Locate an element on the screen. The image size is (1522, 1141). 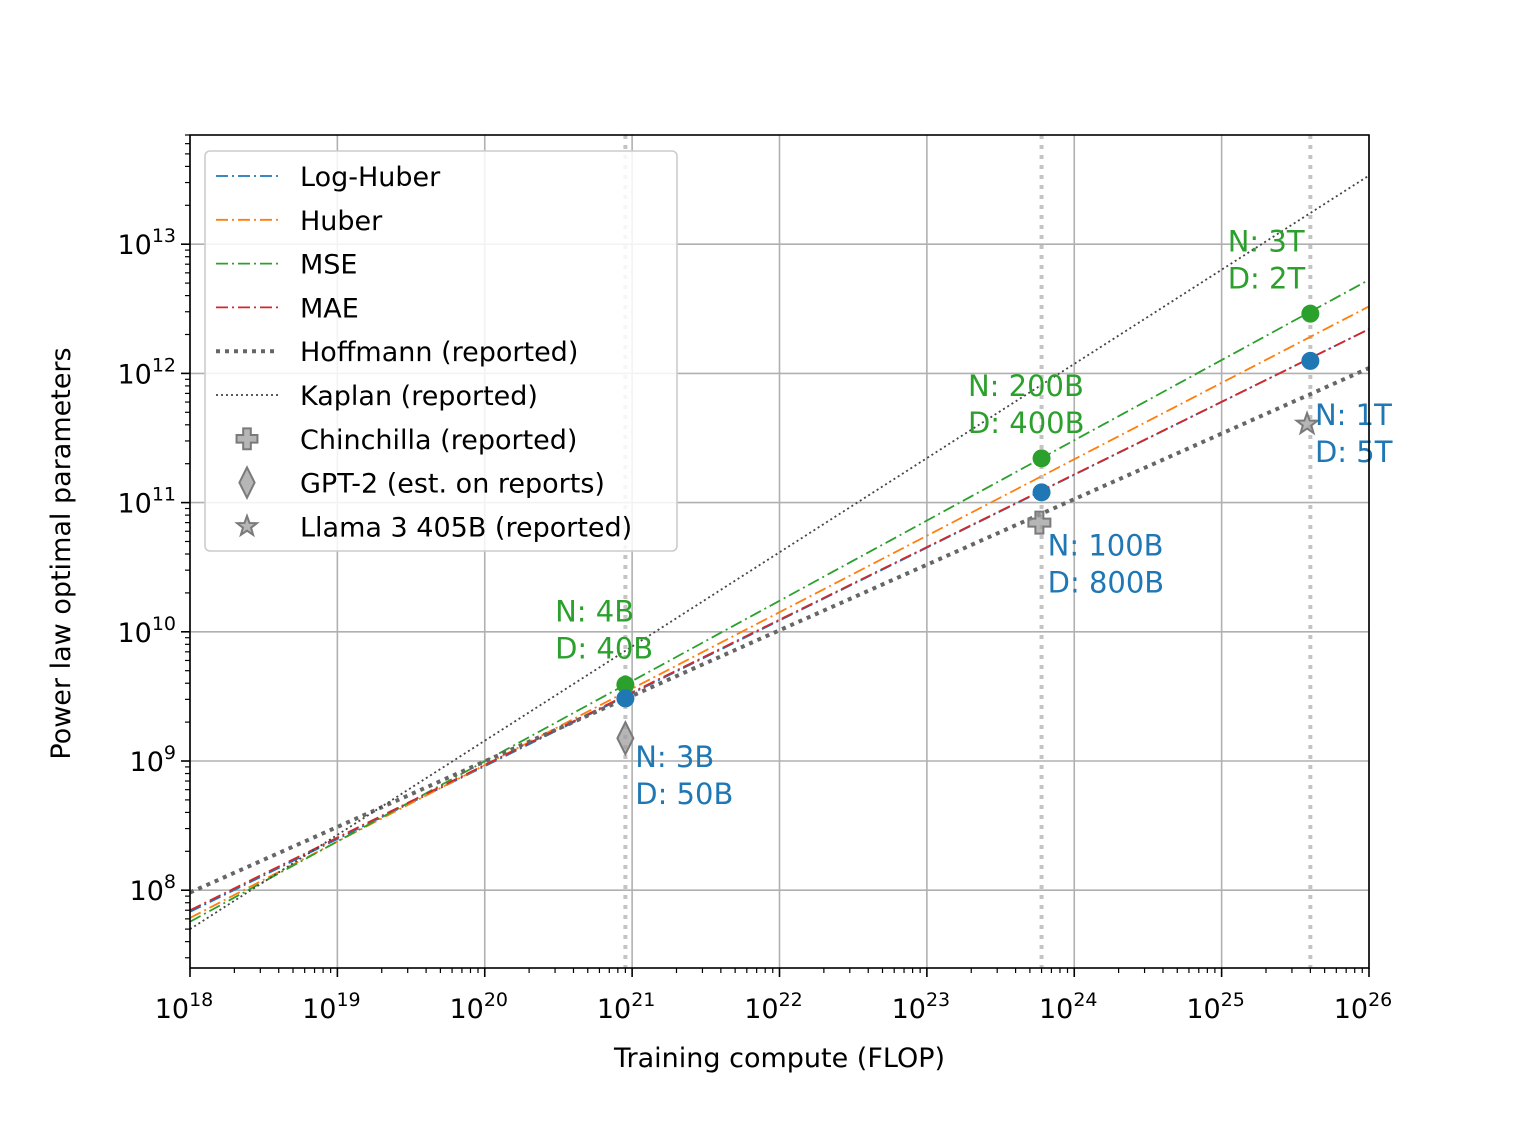
y-tick-label: 10¹² is located at coordinates (146, 372).